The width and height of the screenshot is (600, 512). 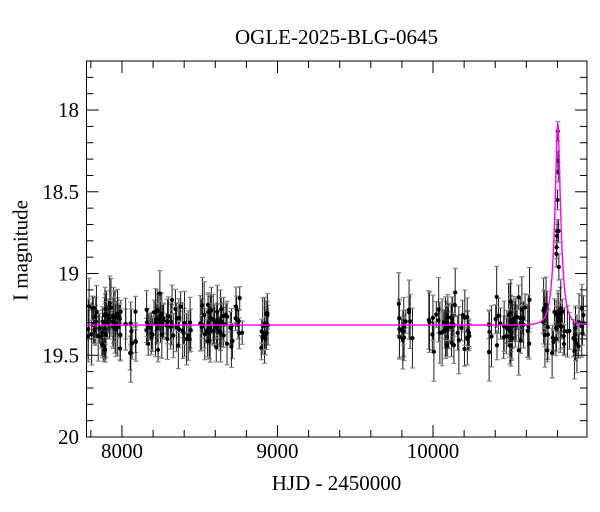 What do you see at coordinates (336, 483) in the screenshot?
I see `x-axis-label: HJD - 2450000` at bounding box center [336, 483].